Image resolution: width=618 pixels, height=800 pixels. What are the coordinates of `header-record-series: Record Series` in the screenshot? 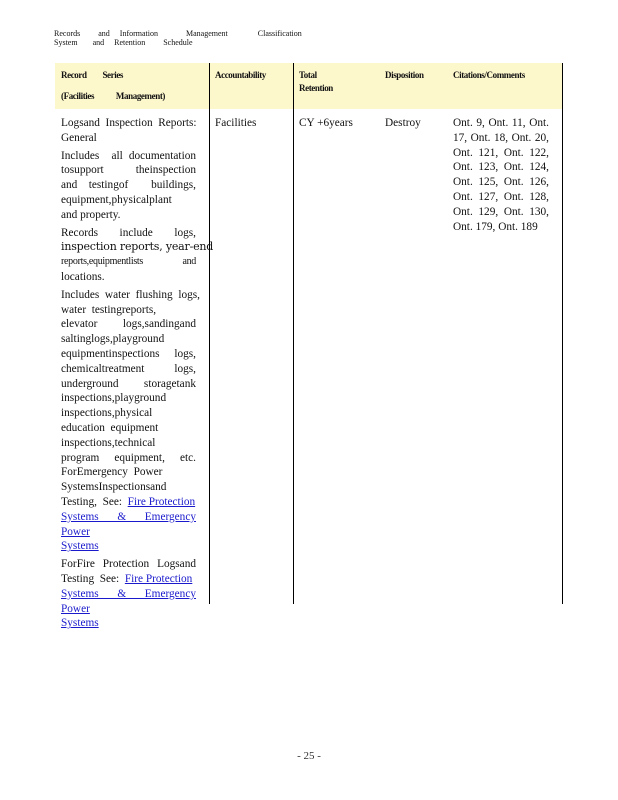 It's located at (92, 75).